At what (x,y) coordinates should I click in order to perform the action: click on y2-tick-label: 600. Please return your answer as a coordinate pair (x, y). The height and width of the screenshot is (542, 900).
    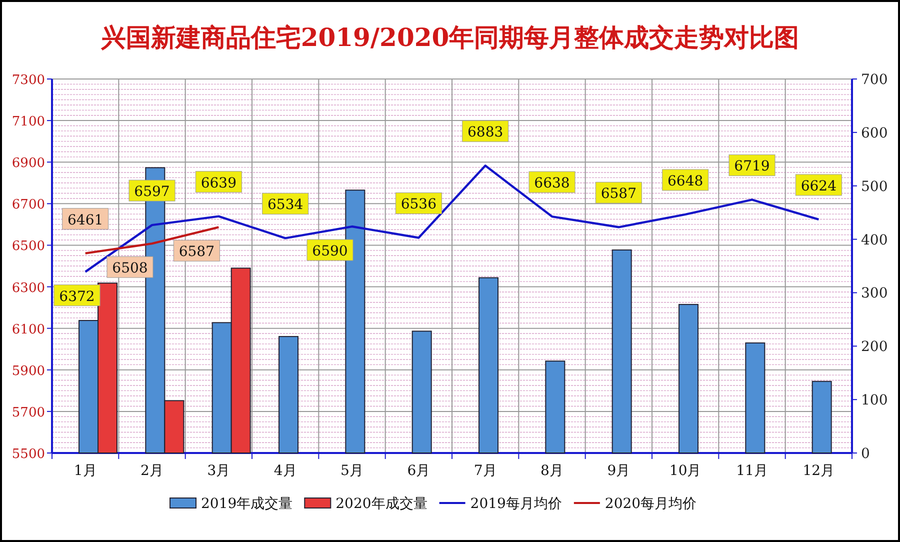
    Looking at the image, I should click on (874, 133).